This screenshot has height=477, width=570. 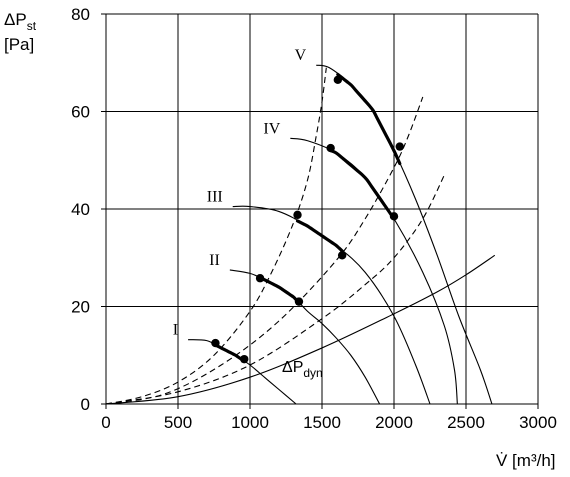 I want to click on y-axis-title-unit: [Pa], so click(x=19, y=44).